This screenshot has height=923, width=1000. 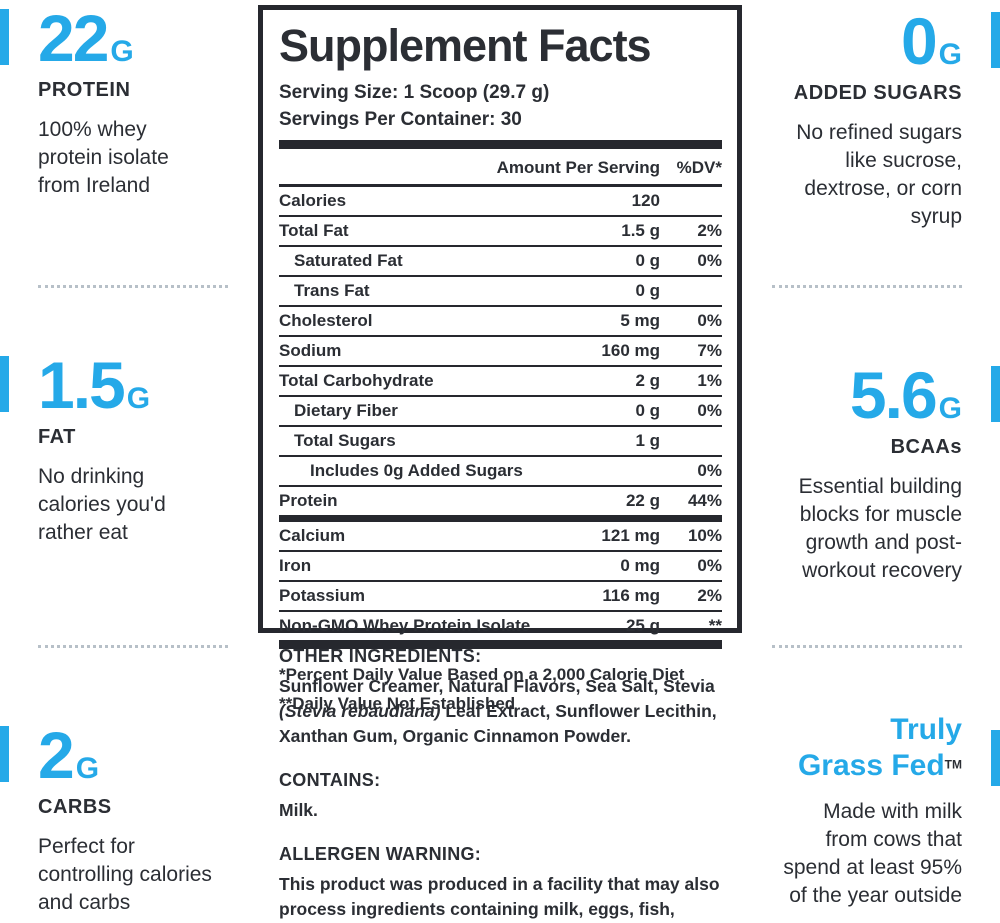 I want to click on nutrient-amount: 160 mg, so click(x=630, y=351).